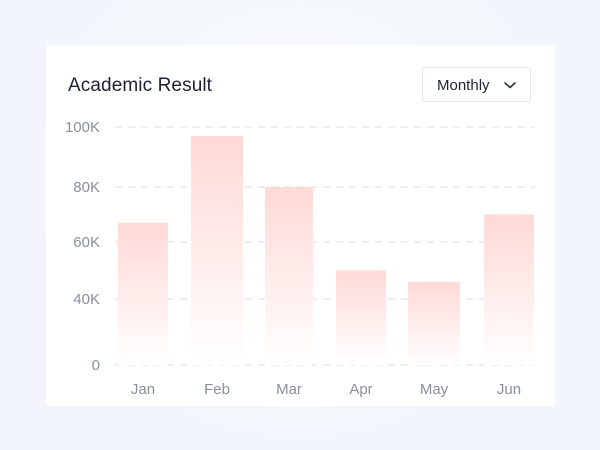  I want to click on y-axis-ticks: 0 40K 60K 80K 100K, so click(82, 246).